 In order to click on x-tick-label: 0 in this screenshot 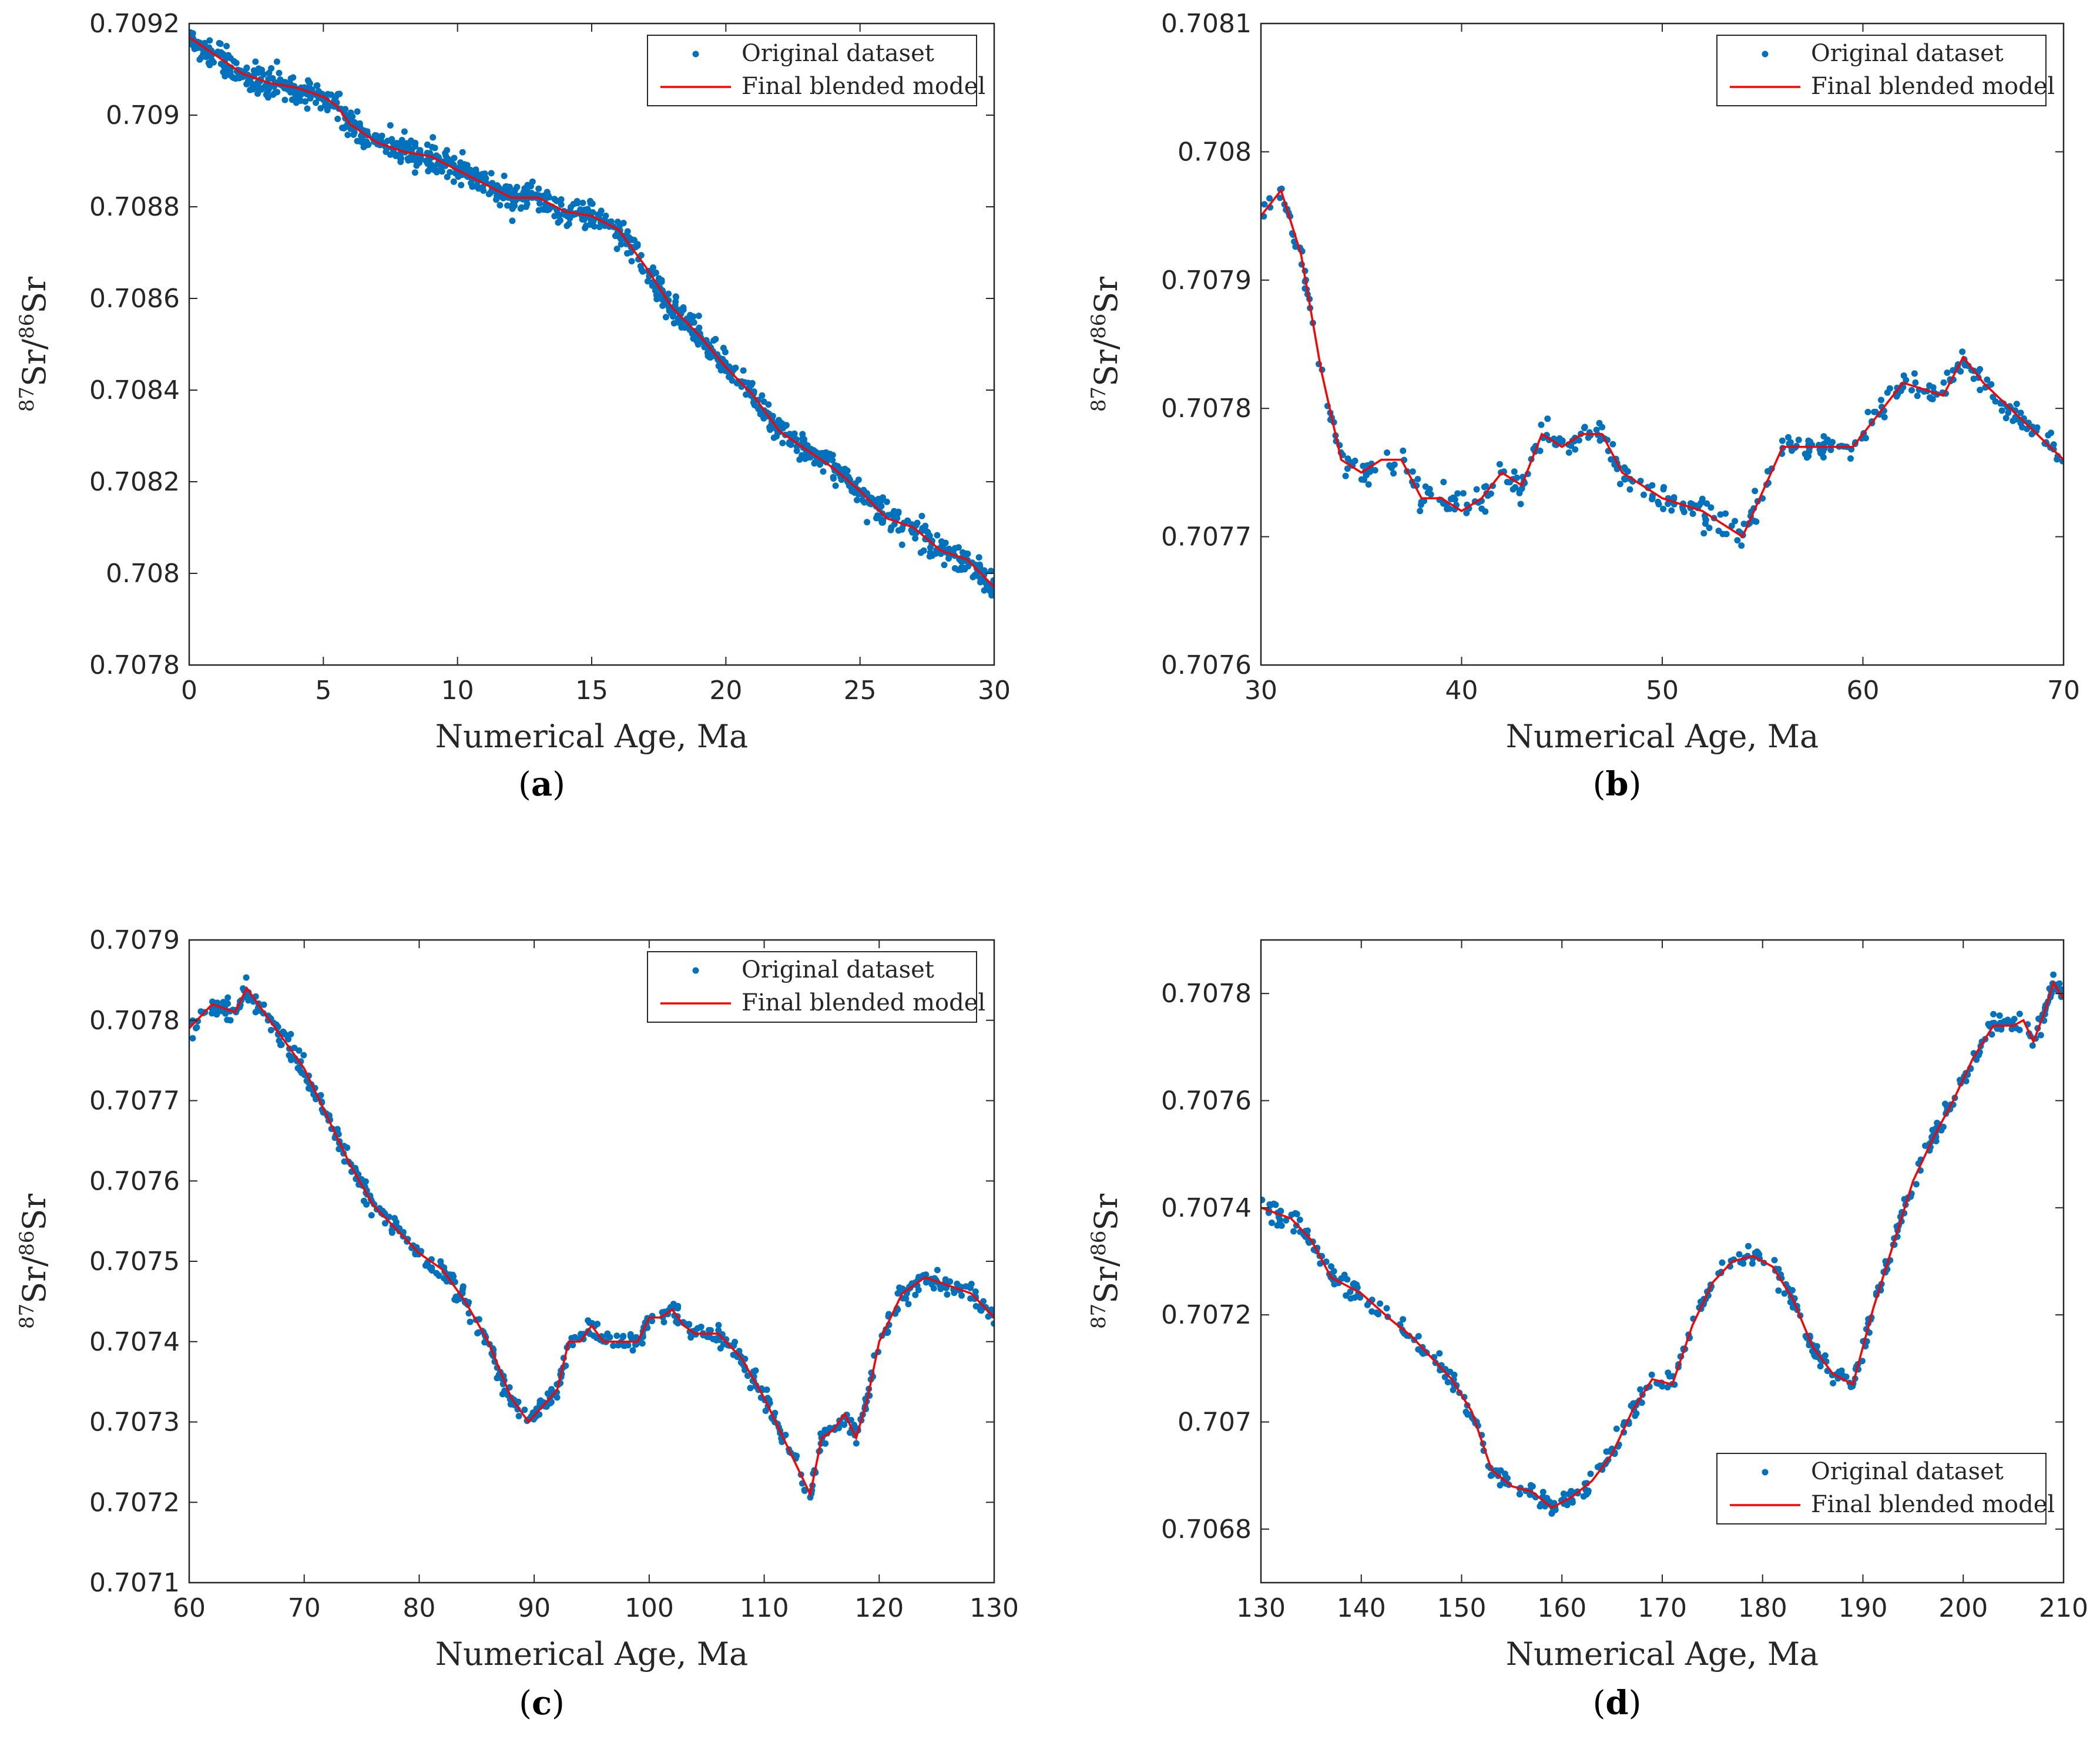, I will do `click(189, 691)`.